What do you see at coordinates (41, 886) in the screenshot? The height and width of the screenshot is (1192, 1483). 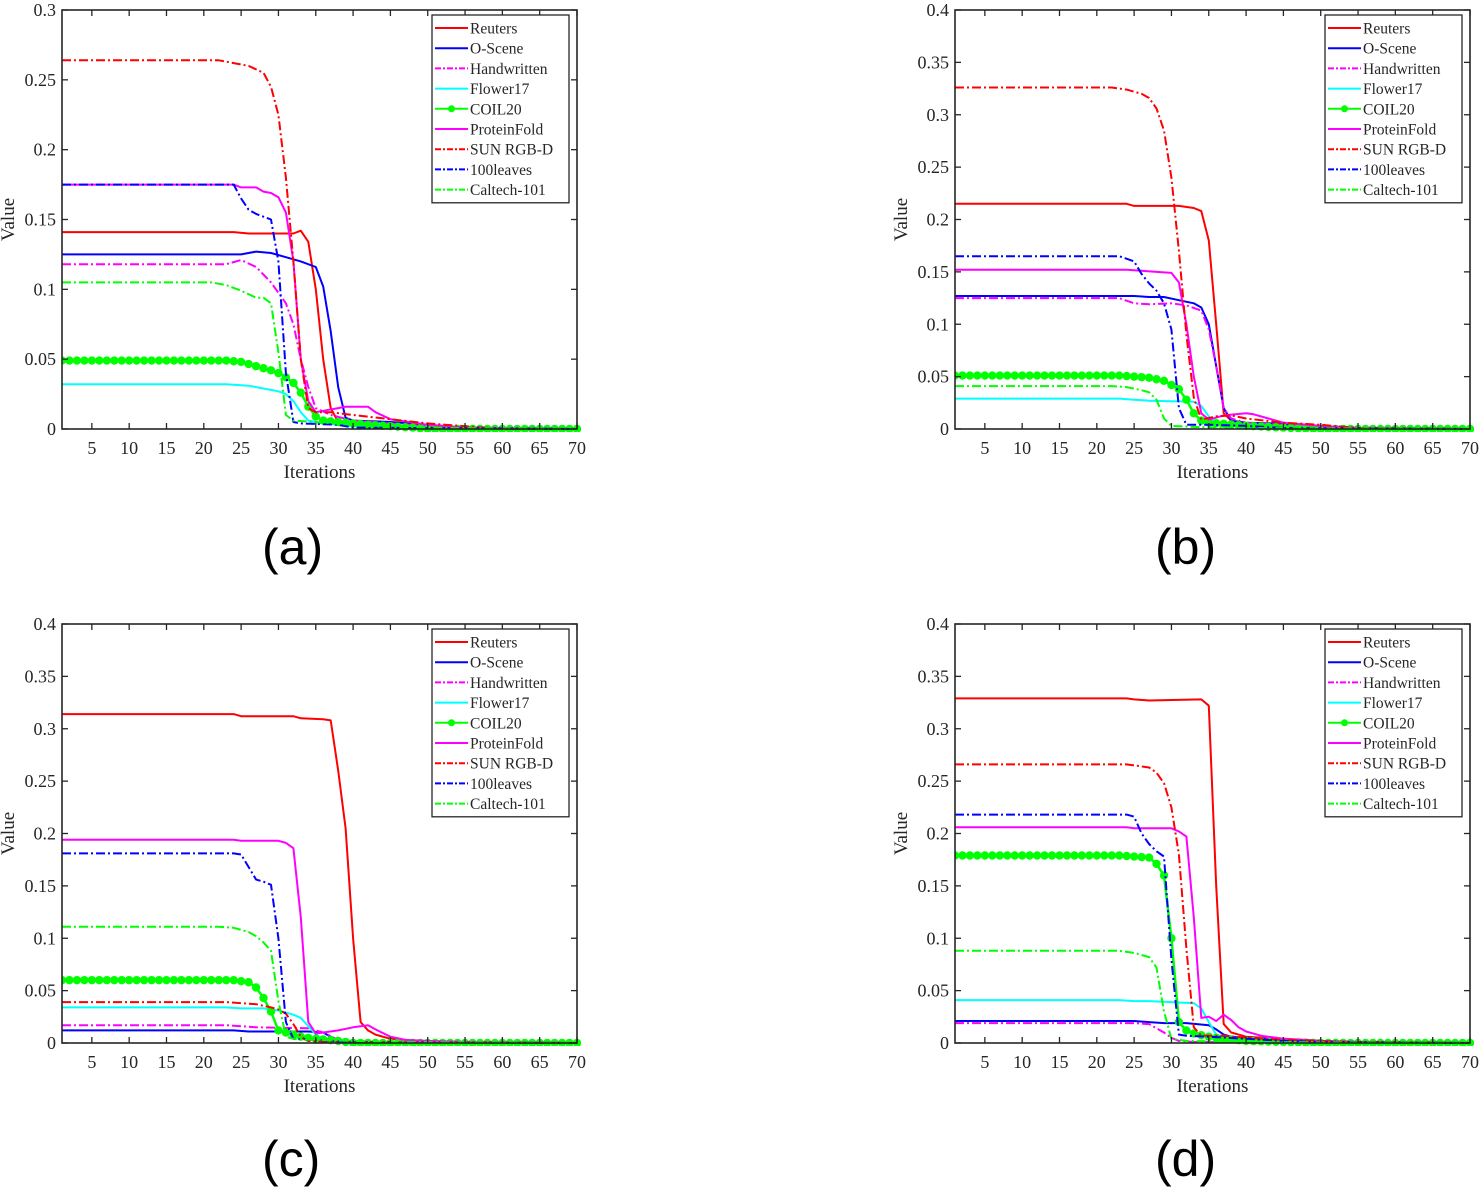 I see `y-tick-label: 0.15` at bounding box center [41, 886].